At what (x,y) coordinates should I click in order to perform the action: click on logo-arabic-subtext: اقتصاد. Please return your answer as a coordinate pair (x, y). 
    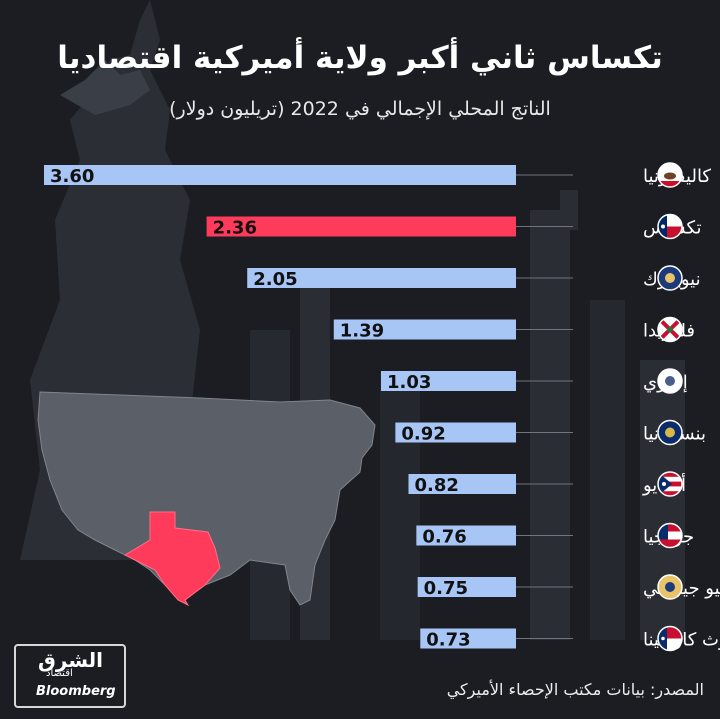
    Looking at the image, I should click on (59, 673).